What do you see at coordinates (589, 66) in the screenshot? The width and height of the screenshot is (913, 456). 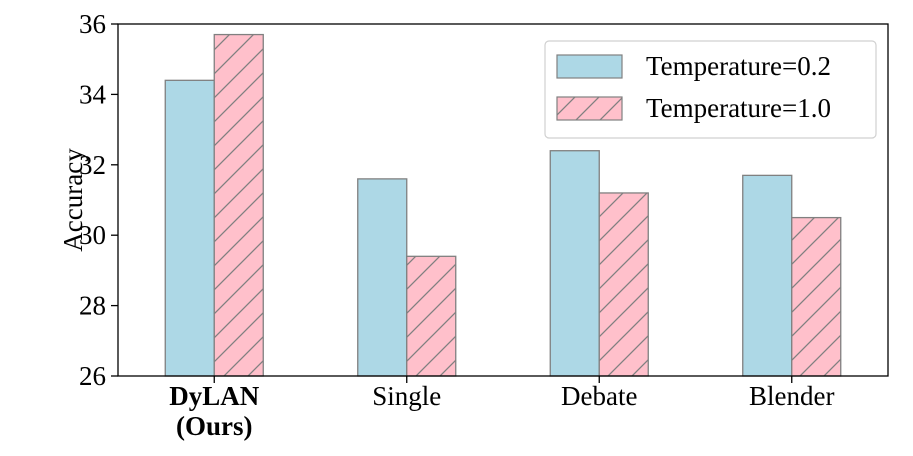 I see `legend-swatch-temp02` at bounding box center [589, 66].